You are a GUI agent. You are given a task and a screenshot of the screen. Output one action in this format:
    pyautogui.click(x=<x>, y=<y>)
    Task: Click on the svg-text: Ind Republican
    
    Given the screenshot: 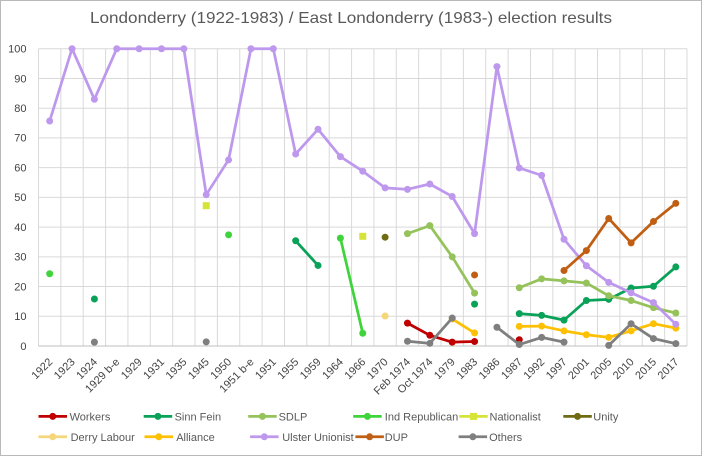 What is the action you would take?
    pyautogui.click(x=421, y=417)
    